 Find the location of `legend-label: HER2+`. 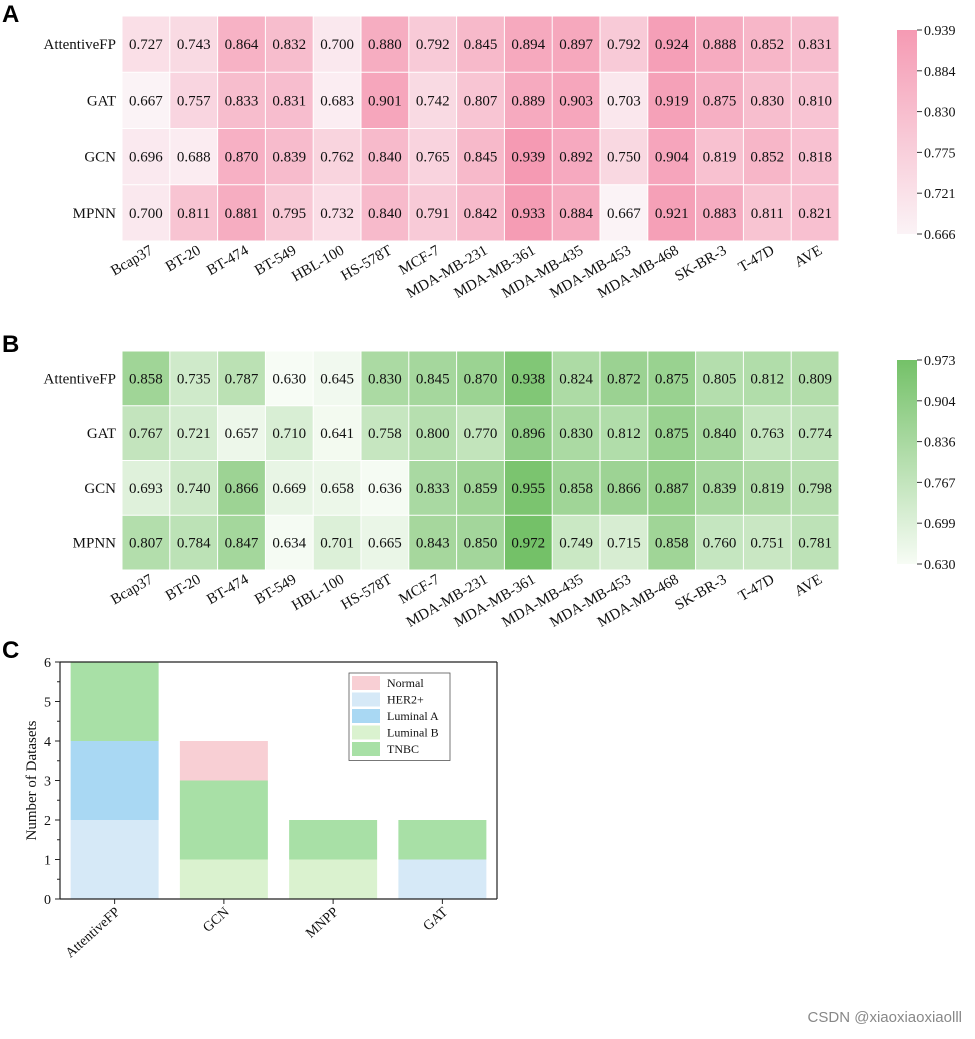

legend-label: HER2+ is located at coordinates (405, 700).